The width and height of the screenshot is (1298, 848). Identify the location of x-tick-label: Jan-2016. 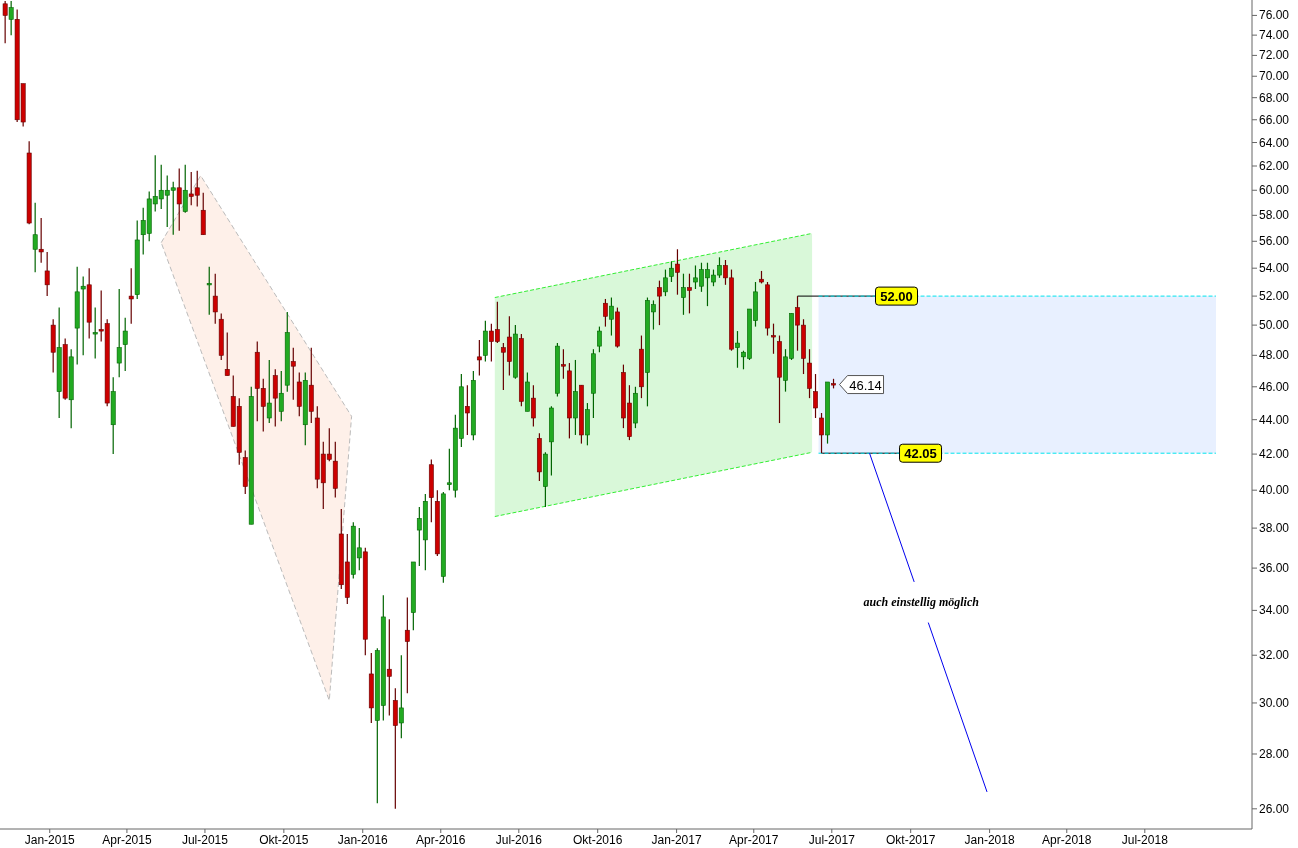
(363, 840).